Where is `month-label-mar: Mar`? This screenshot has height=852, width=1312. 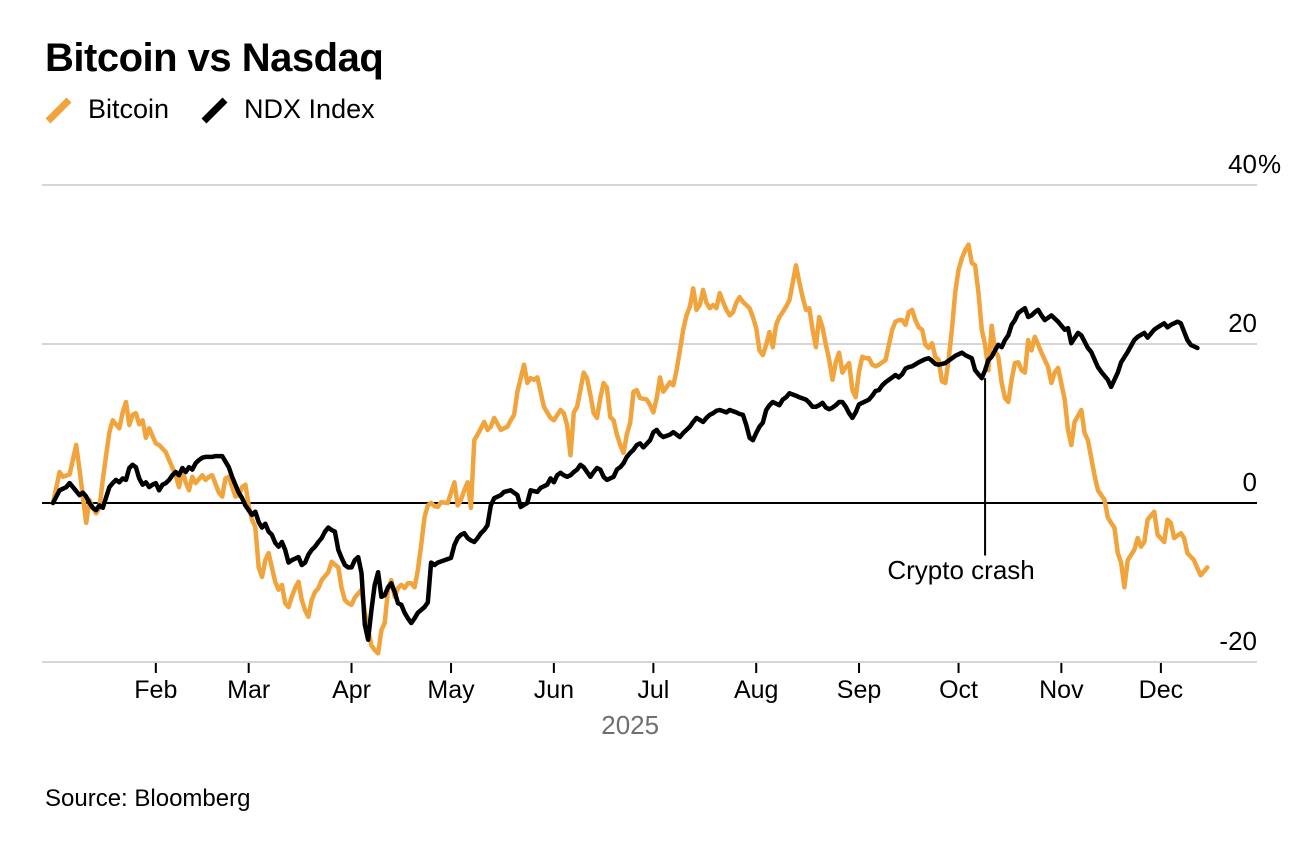 month-label-mar: Mar is located at coordinates (249, 690).